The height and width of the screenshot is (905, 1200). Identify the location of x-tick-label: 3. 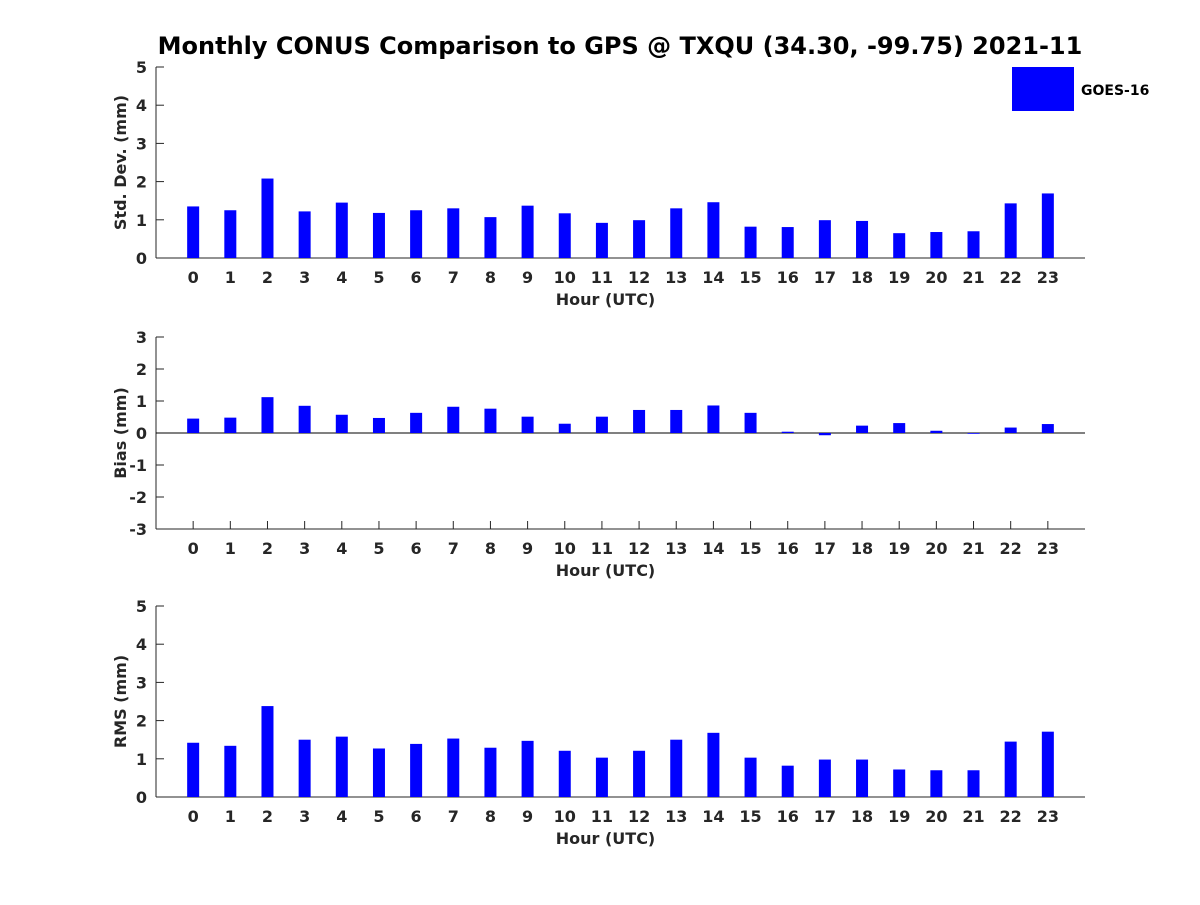
(304, 548).